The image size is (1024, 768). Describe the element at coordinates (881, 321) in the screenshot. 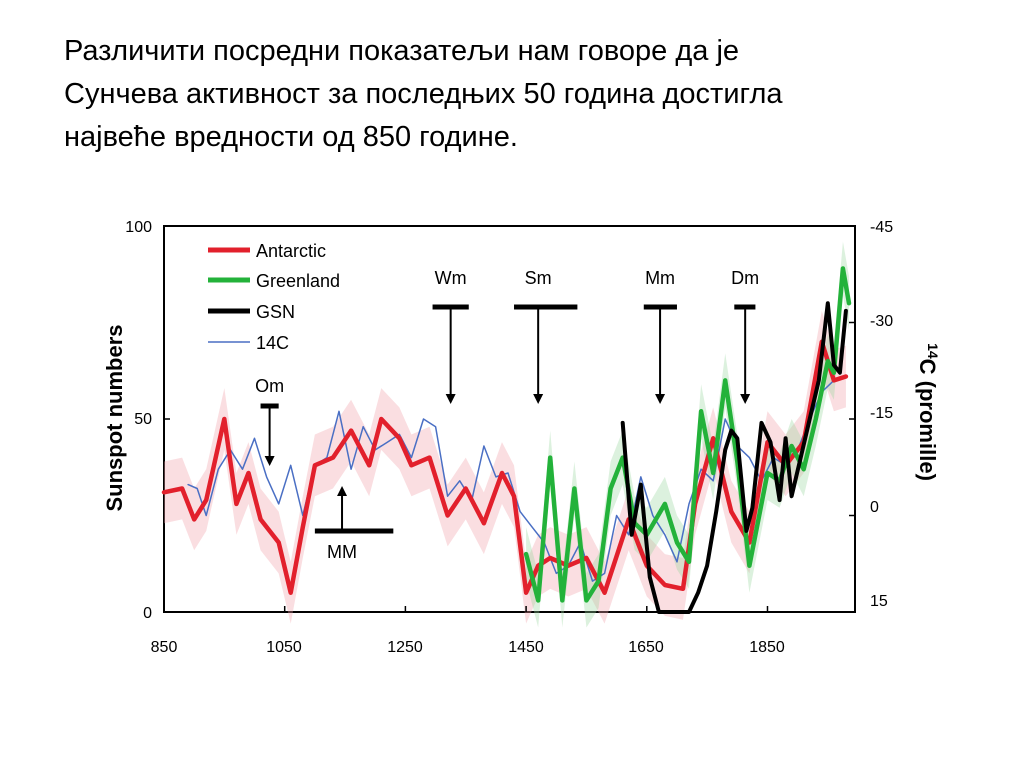

I see `y2-tick-label-neg30: -30` at that location.